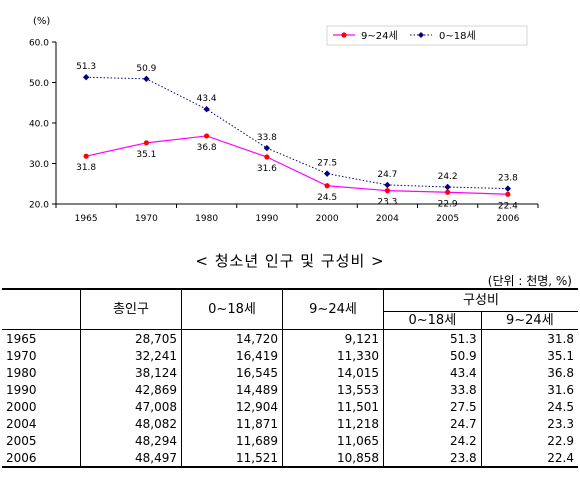 The width and height of the screenshot is (580, 479). Describe the element at coordinates (432, 372) in the screenshot. I see `cell-ratio-0-18: 43.4` at that location.